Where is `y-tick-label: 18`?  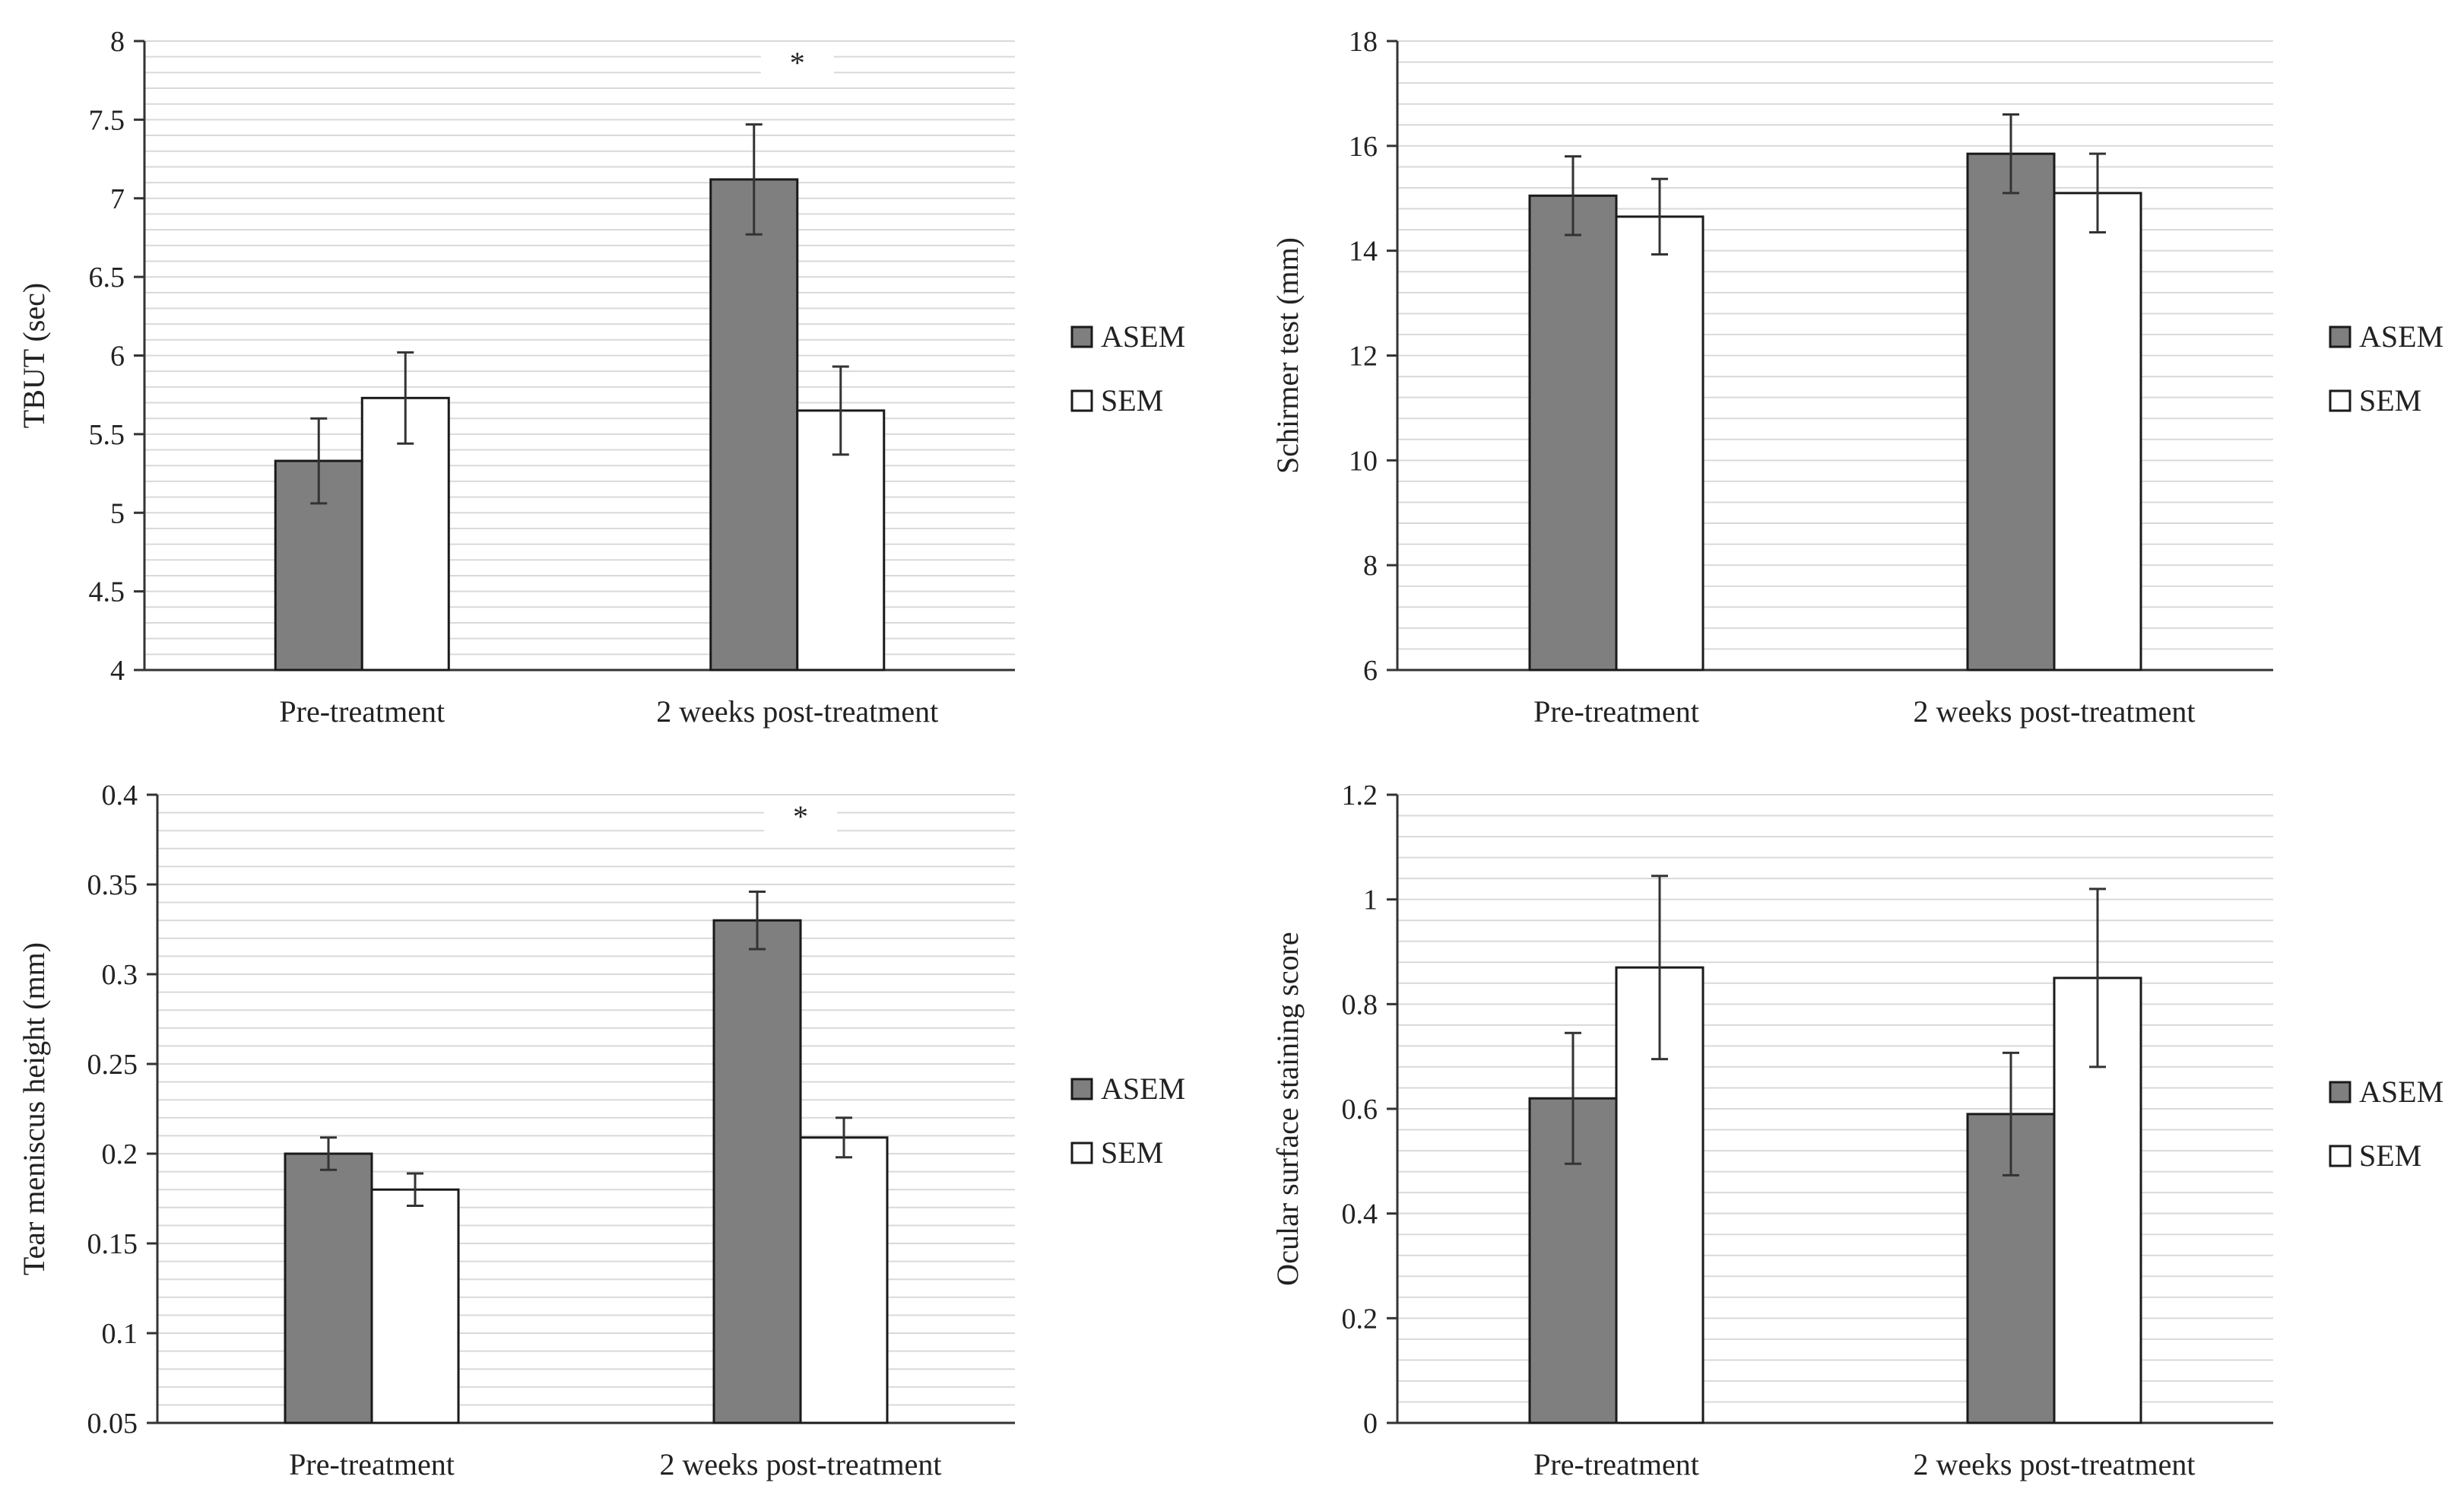 y-tick-label: 18 is located at coordinates (1364, 42).